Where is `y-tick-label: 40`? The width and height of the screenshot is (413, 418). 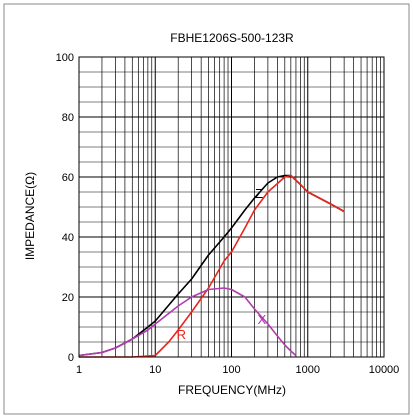
y-tick-label: 40 is located at coordinates (68, 238).